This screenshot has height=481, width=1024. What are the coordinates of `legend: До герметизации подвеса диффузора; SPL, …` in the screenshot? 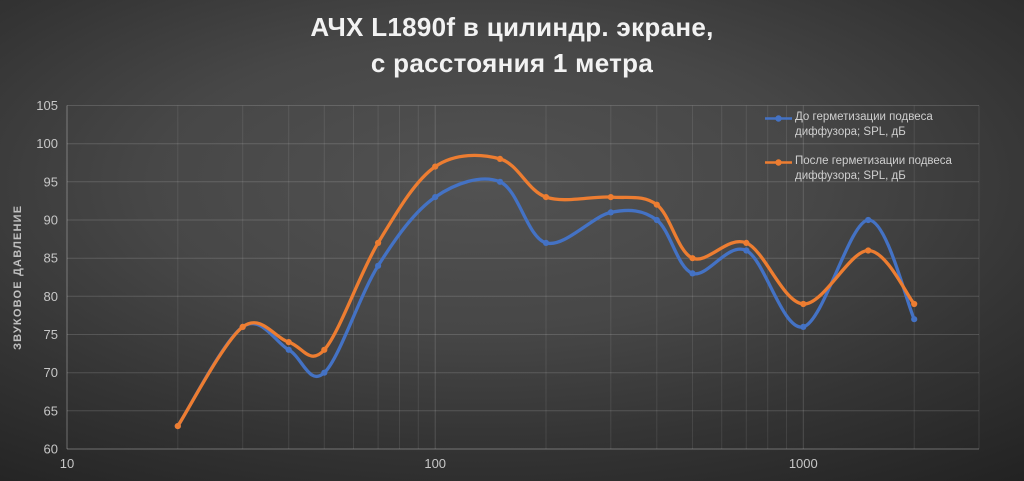 It's located at (858, 147).